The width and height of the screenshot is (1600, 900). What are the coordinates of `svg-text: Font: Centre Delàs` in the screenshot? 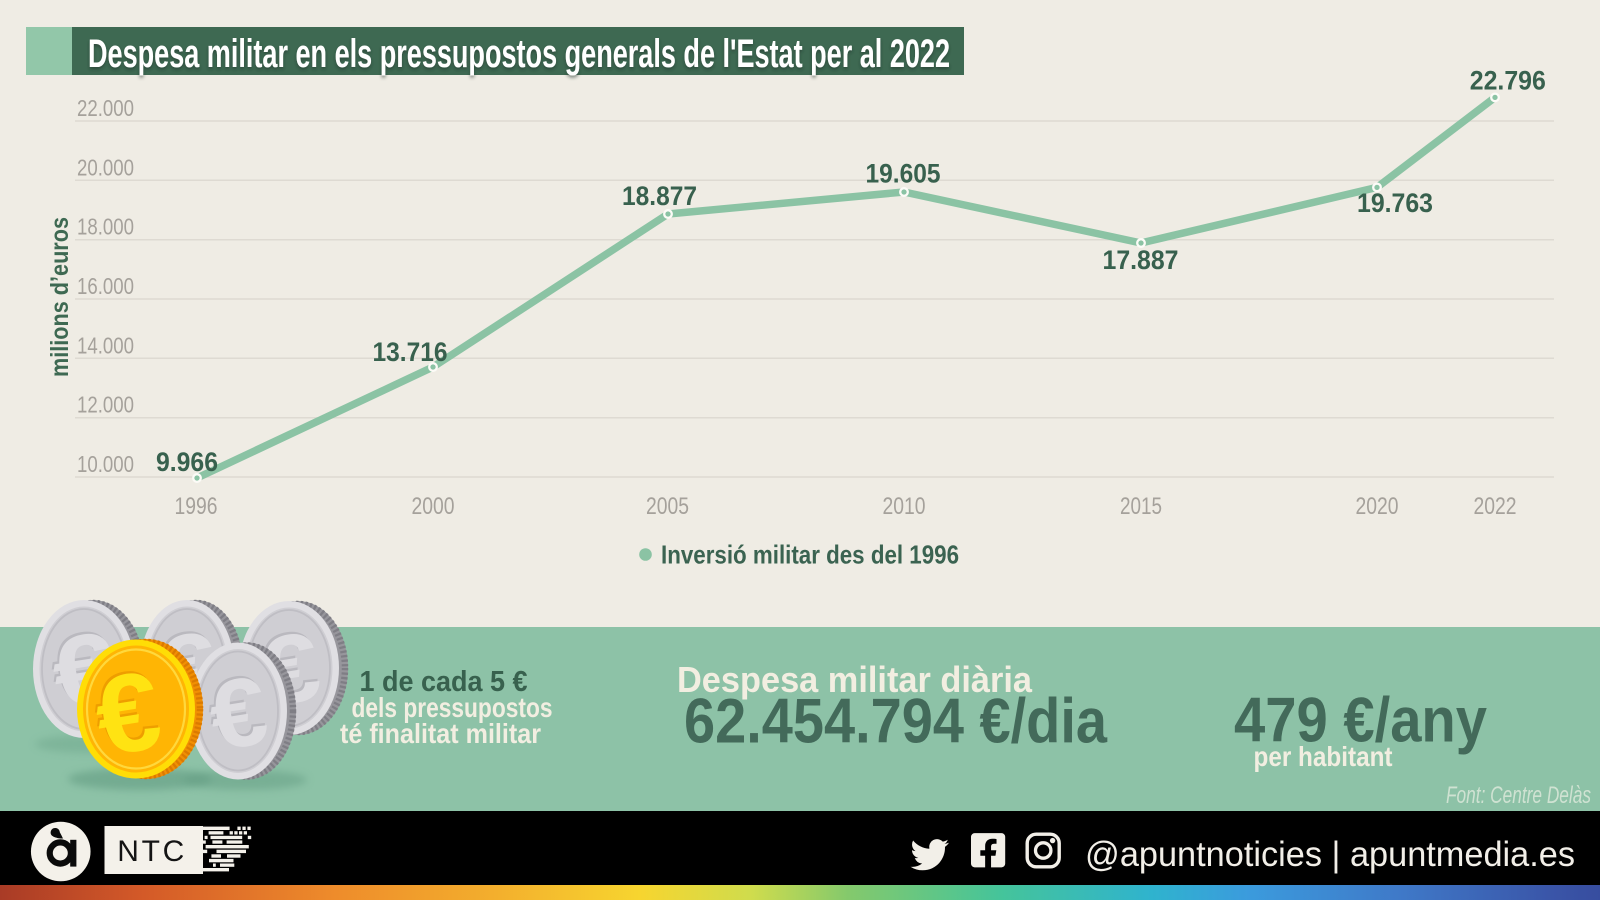 It's located at (1518, 795).